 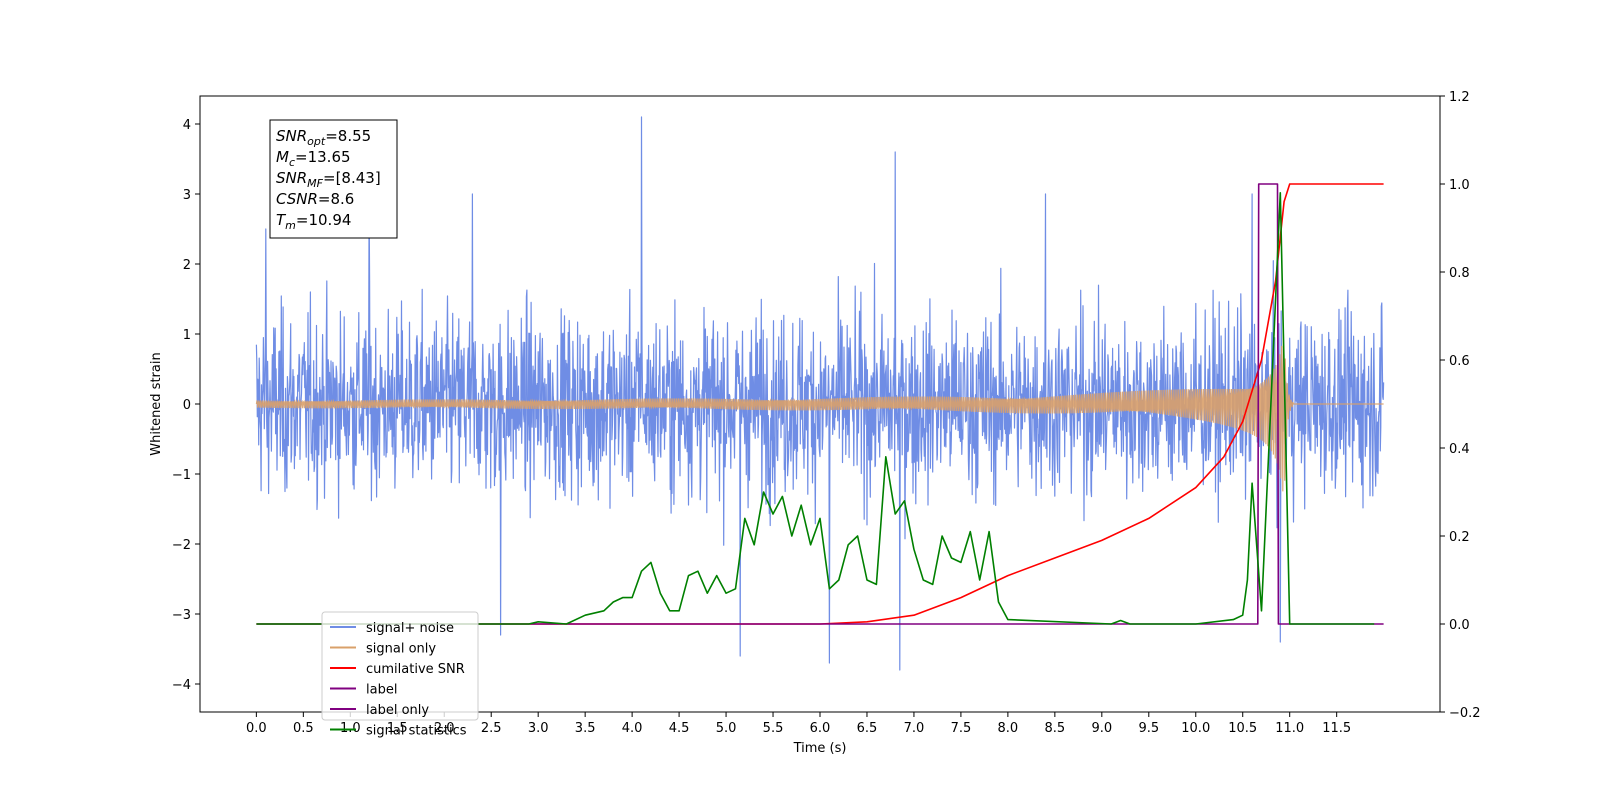 I want to click on x-tick-label: 11.0, so click(x=1289, y=728).